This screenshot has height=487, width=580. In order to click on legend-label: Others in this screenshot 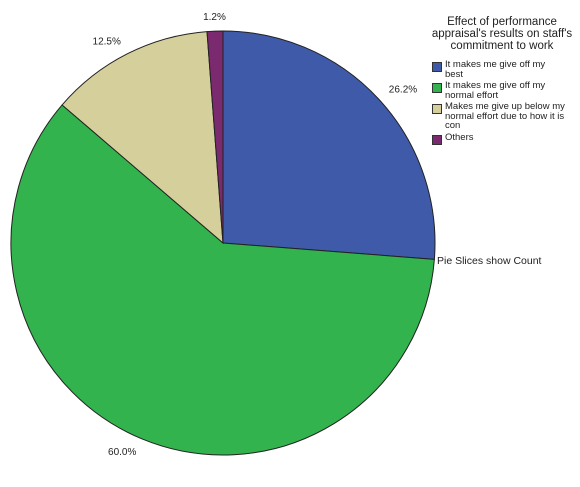, I will do `click(459, 137)`.